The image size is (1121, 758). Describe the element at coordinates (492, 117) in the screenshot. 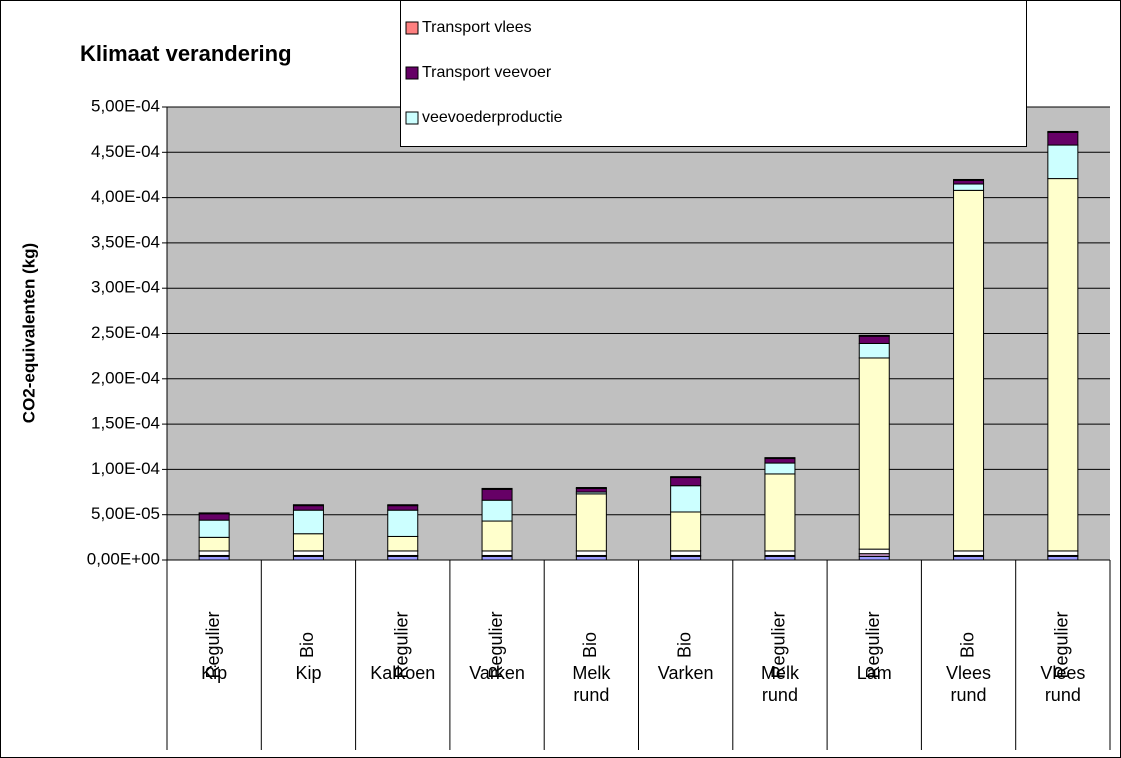

I see `legend-label: veevoederproductie` at that location.